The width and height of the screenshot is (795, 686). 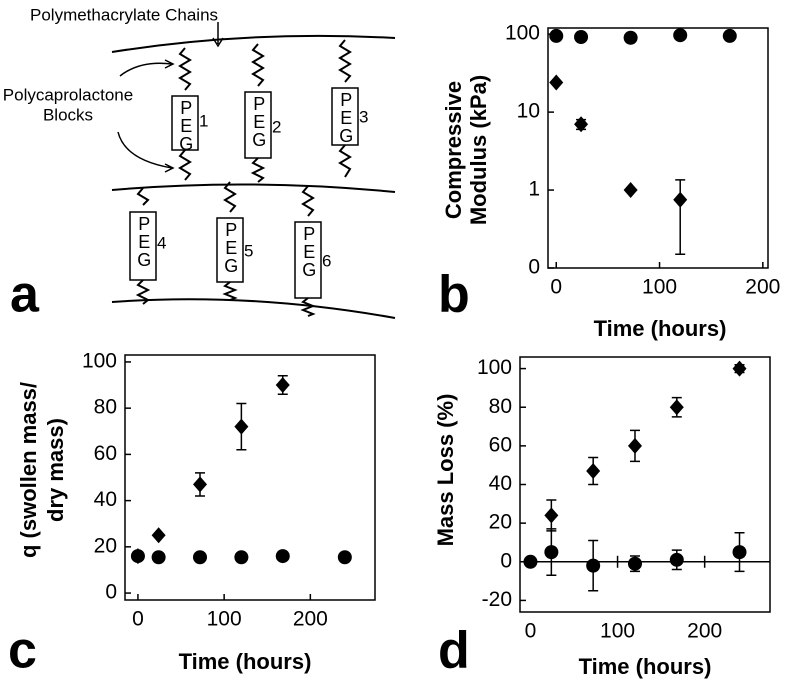 What do you see at coordinates (478, 150) in the screenshot?
I see `y-axis-label: Modulus (kPa)` at bounding box center [478, 150].